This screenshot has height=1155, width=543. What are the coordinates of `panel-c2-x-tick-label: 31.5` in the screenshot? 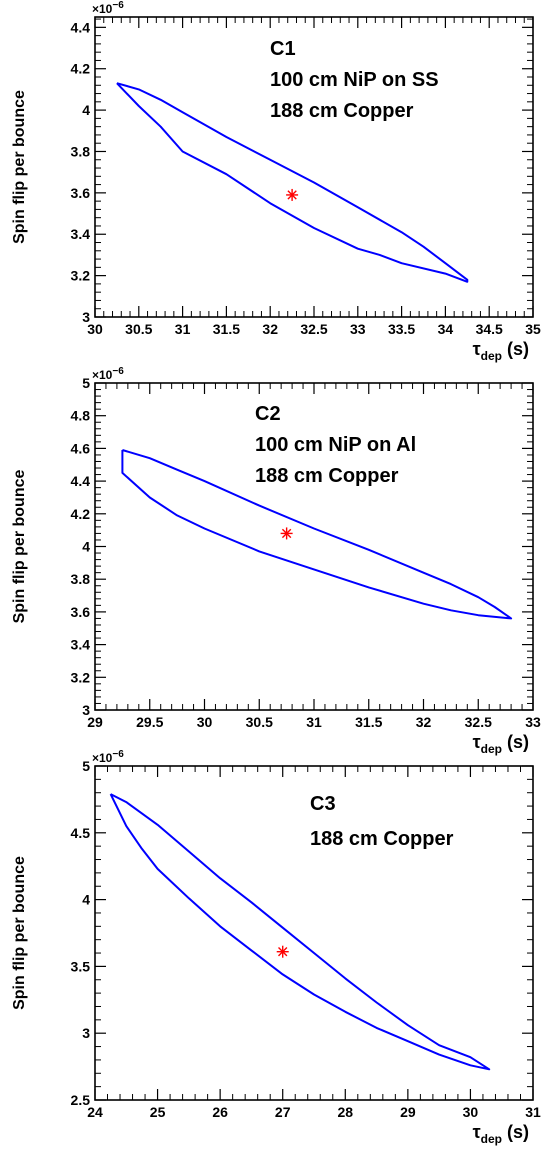 It's located at (368, 722).